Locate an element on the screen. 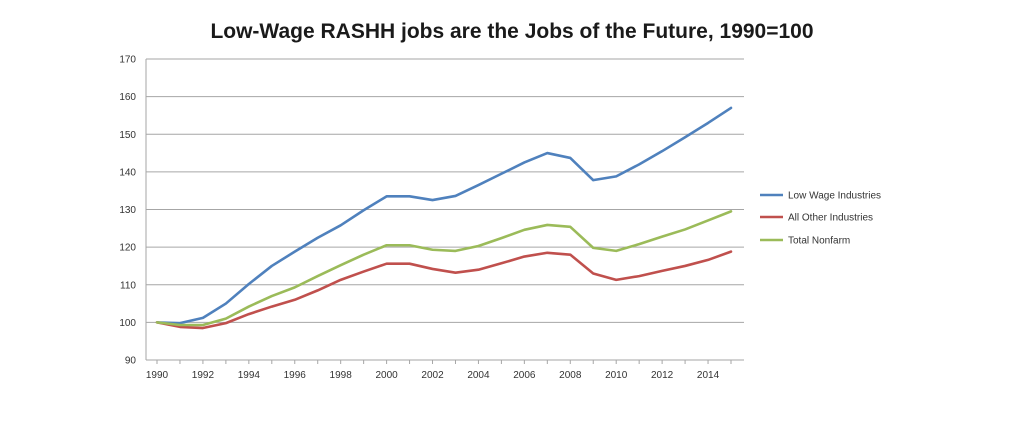 This screenshot has width=1024, height=421. y-tick-label: 170 is located at coordinates (127, 60).